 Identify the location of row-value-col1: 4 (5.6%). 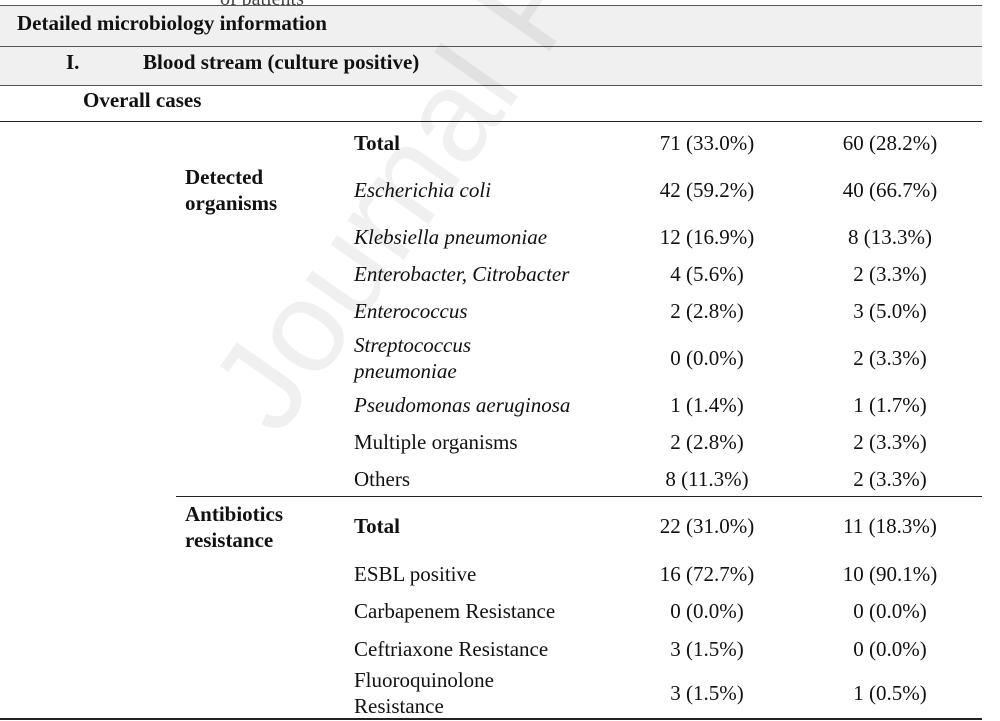
(707, 273).